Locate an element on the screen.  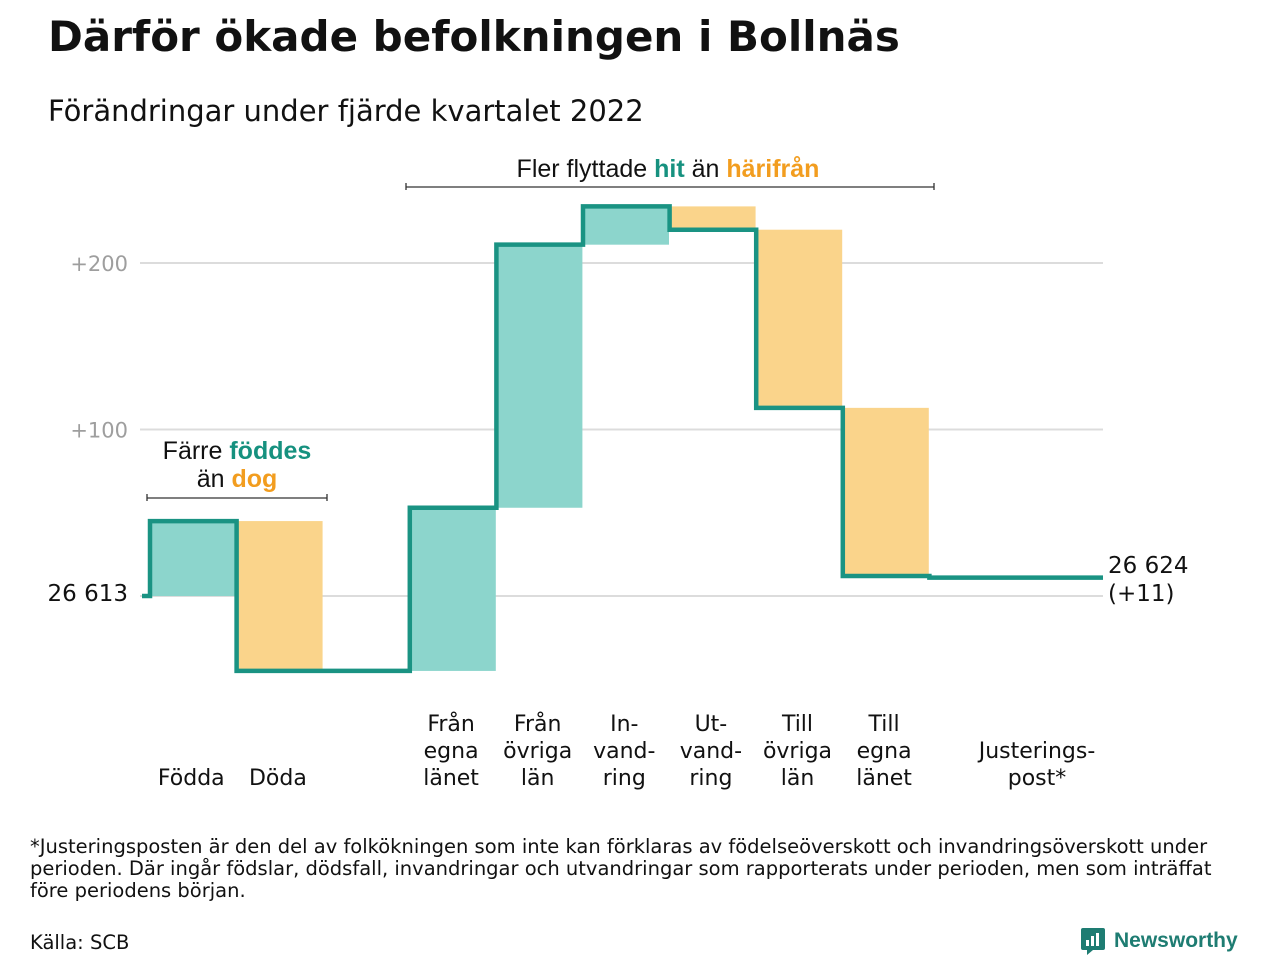
category-label: Födda is located at coordinates (191, 778).